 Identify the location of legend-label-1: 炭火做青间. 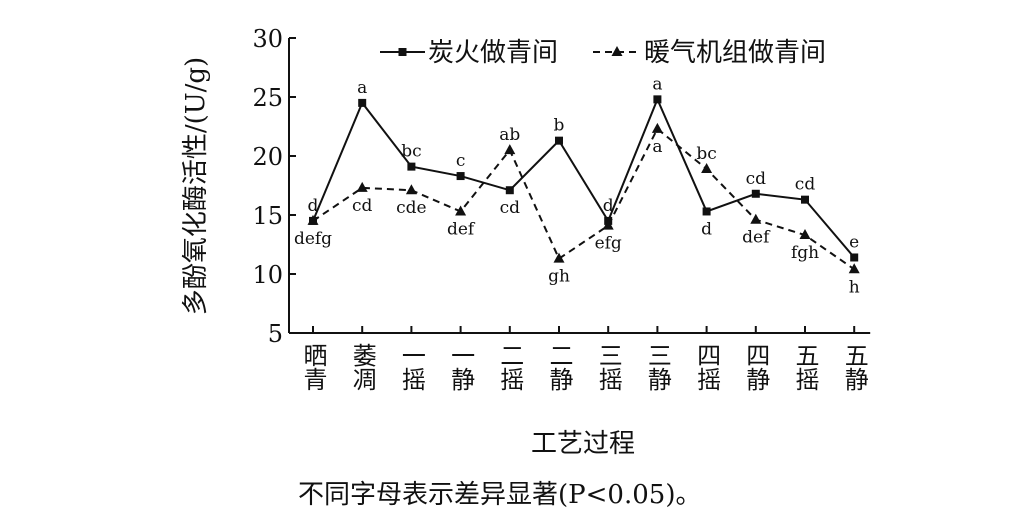
(493, 53).